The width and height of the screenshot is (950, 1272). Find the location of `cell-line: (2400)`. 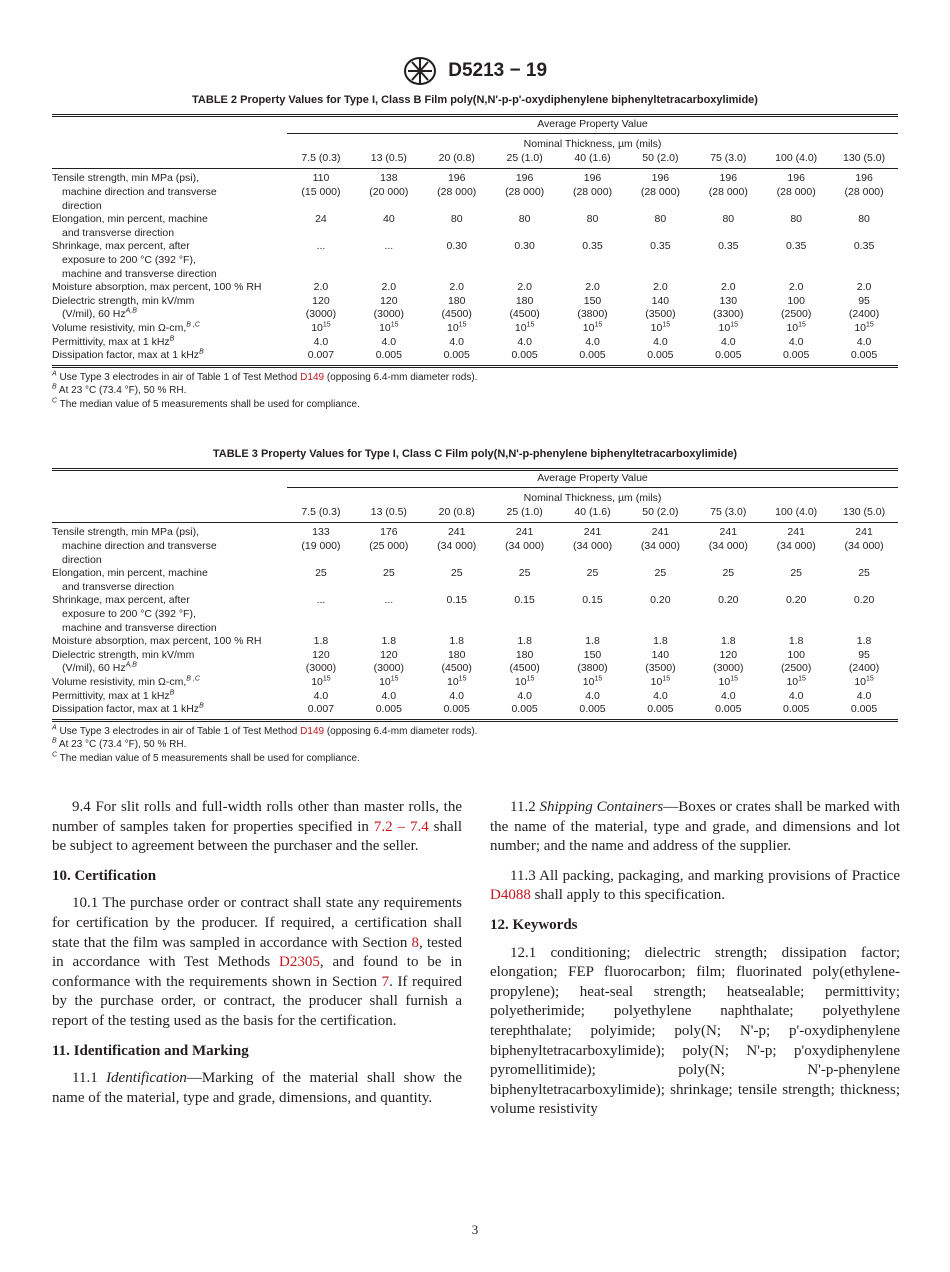

cell-line: (2400) is located at coordinates (864, 668).